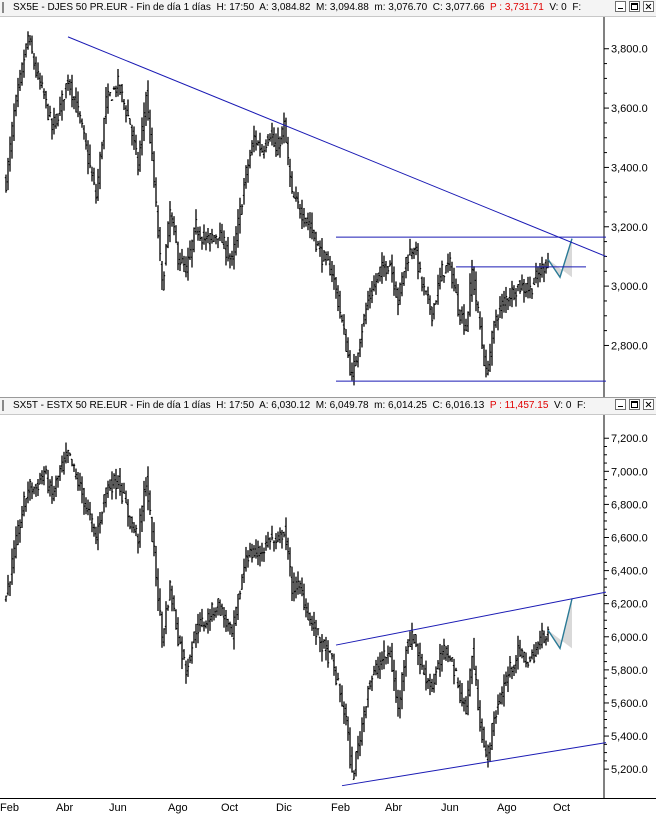 The width and height of the screenshot is (656, 817). I want to click on y-tick-label: 5,200.0, so click(629, 770).